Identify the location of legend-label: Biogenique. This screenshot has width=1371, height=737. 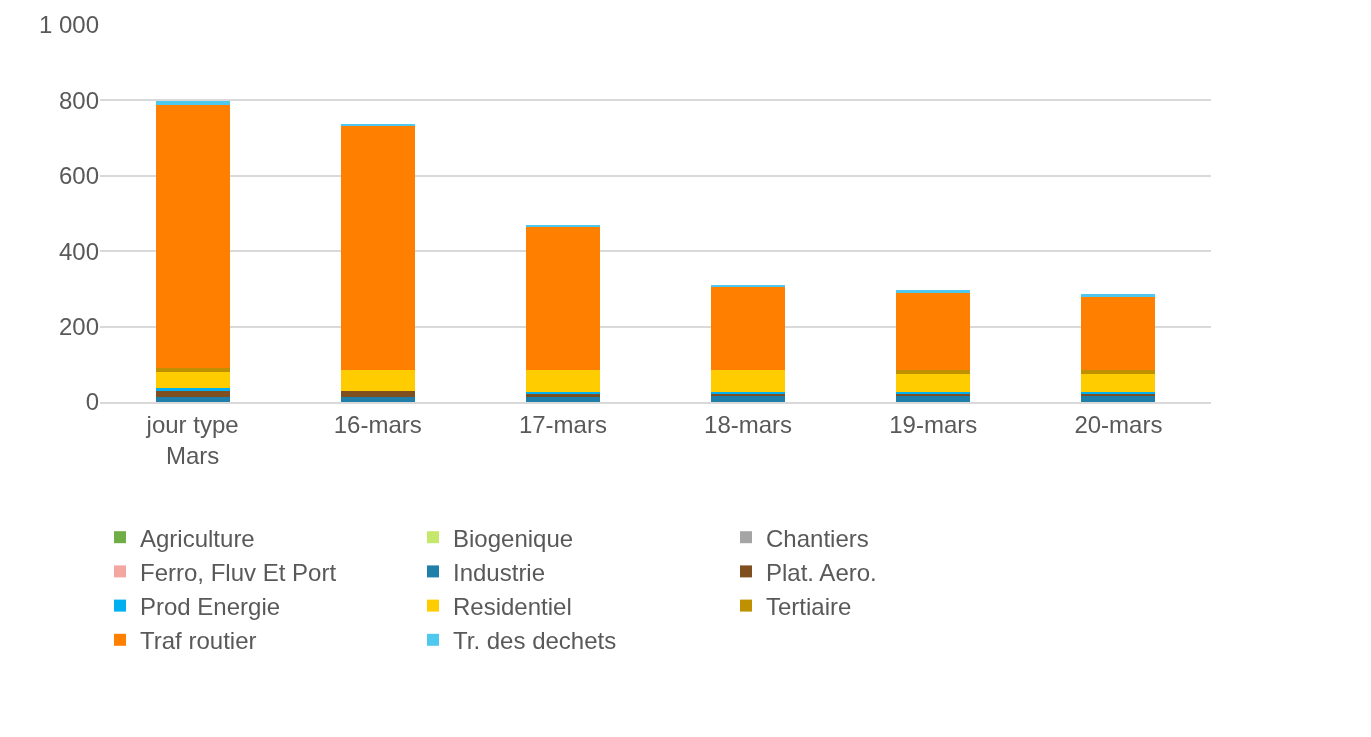
(513, 538).